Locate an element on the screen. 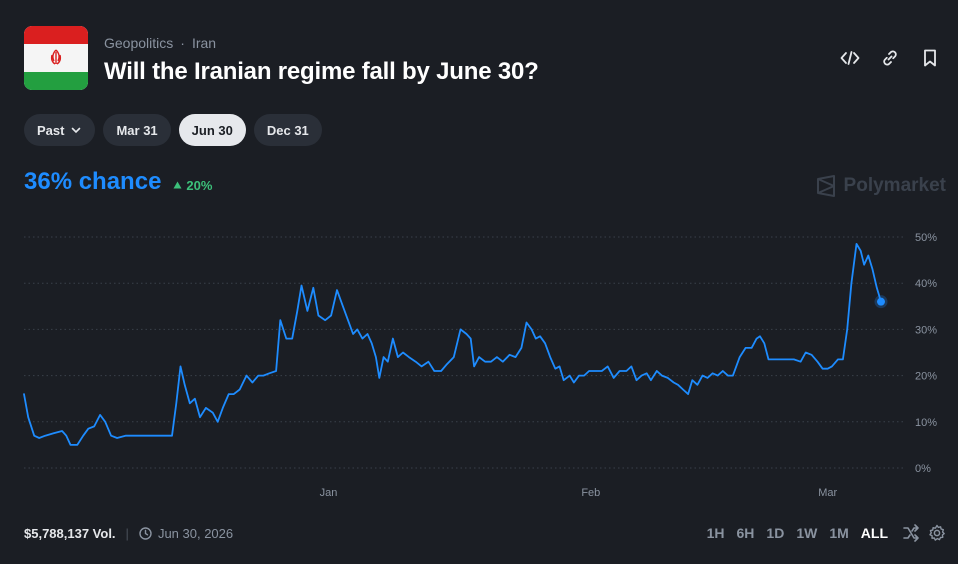  range-1w: 1W is located at coordinates (807, 533).